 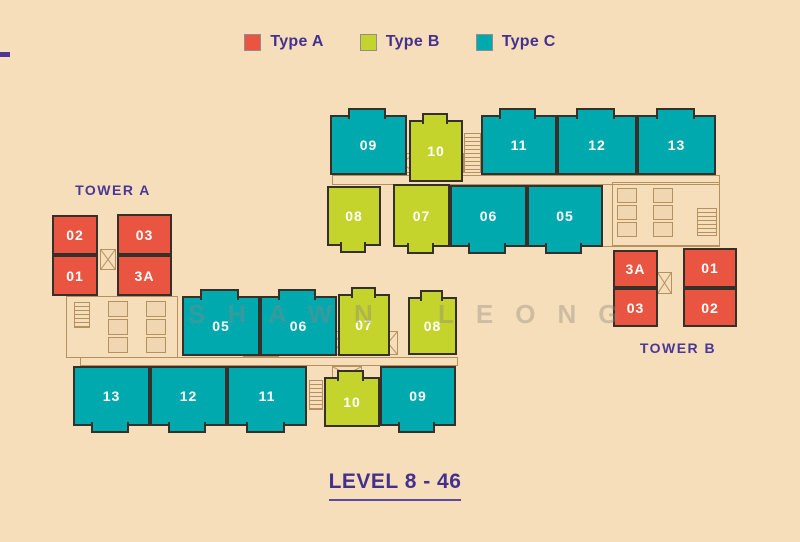 What do you see at coordinates (113, 190) in the screenshot?
I see `tower-a-label: TOWER A` at bounding box center [113, 190].